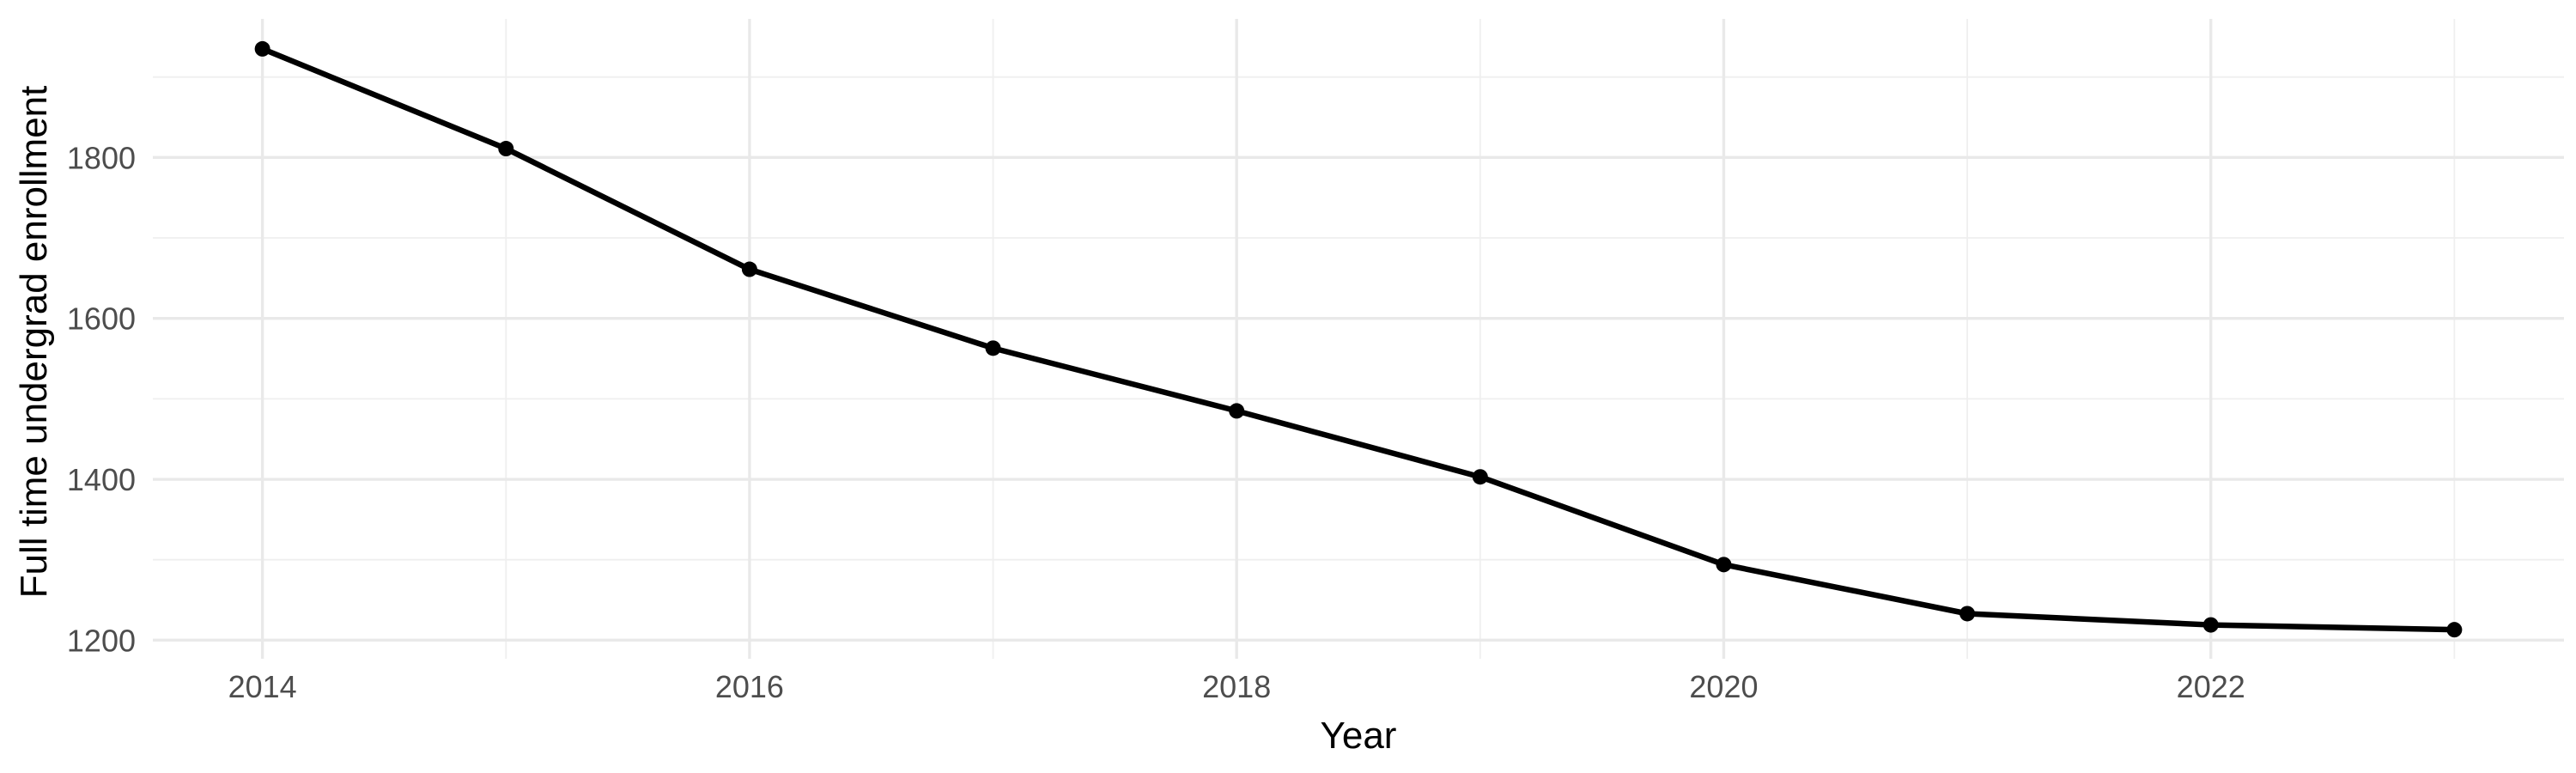  I want to click on x-tick-label: 2016, so click(749, 686).